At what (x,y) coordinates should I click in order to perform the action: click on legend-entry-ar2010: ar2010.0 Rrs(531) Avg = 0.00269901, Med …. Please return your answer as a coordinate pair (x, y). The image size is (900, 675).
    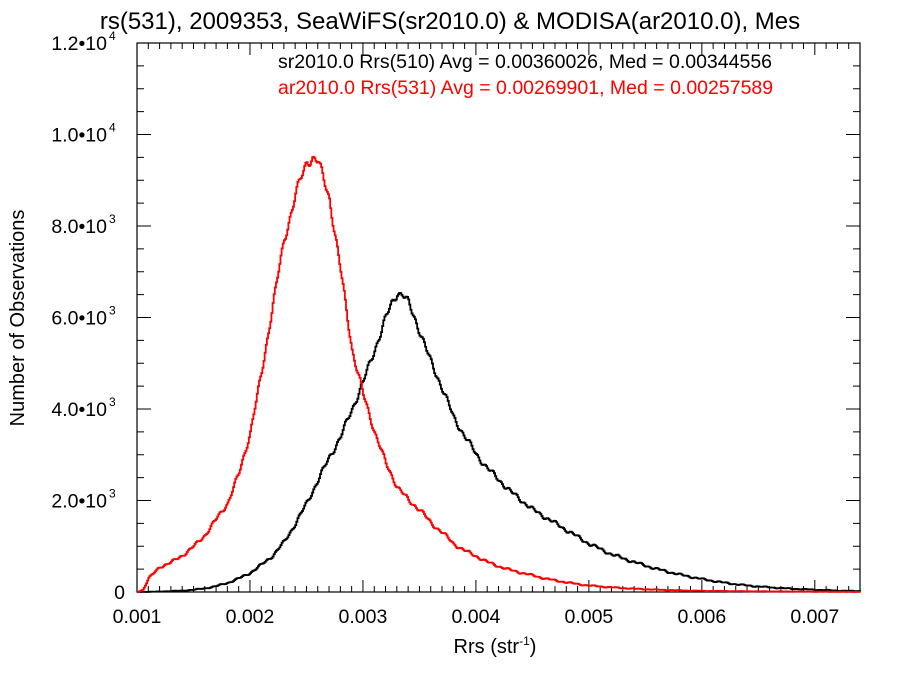
    Looking at the image, I should click on (525, 88).